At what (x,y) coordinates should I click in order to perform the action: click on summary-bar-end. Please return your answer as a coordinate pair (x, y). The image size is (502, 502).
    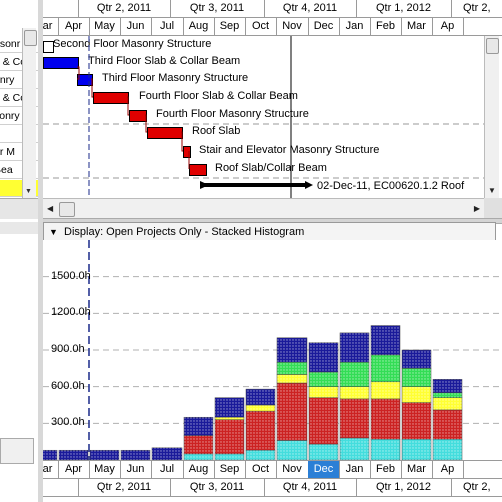
    Looking at the image, I should click on (309, 185).